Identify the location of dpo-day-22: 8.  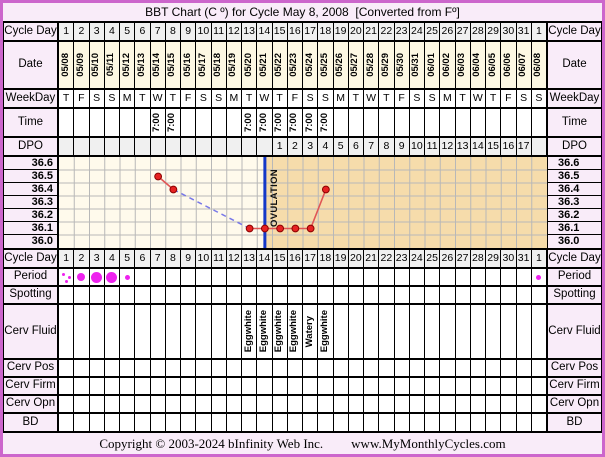
(387, 146).